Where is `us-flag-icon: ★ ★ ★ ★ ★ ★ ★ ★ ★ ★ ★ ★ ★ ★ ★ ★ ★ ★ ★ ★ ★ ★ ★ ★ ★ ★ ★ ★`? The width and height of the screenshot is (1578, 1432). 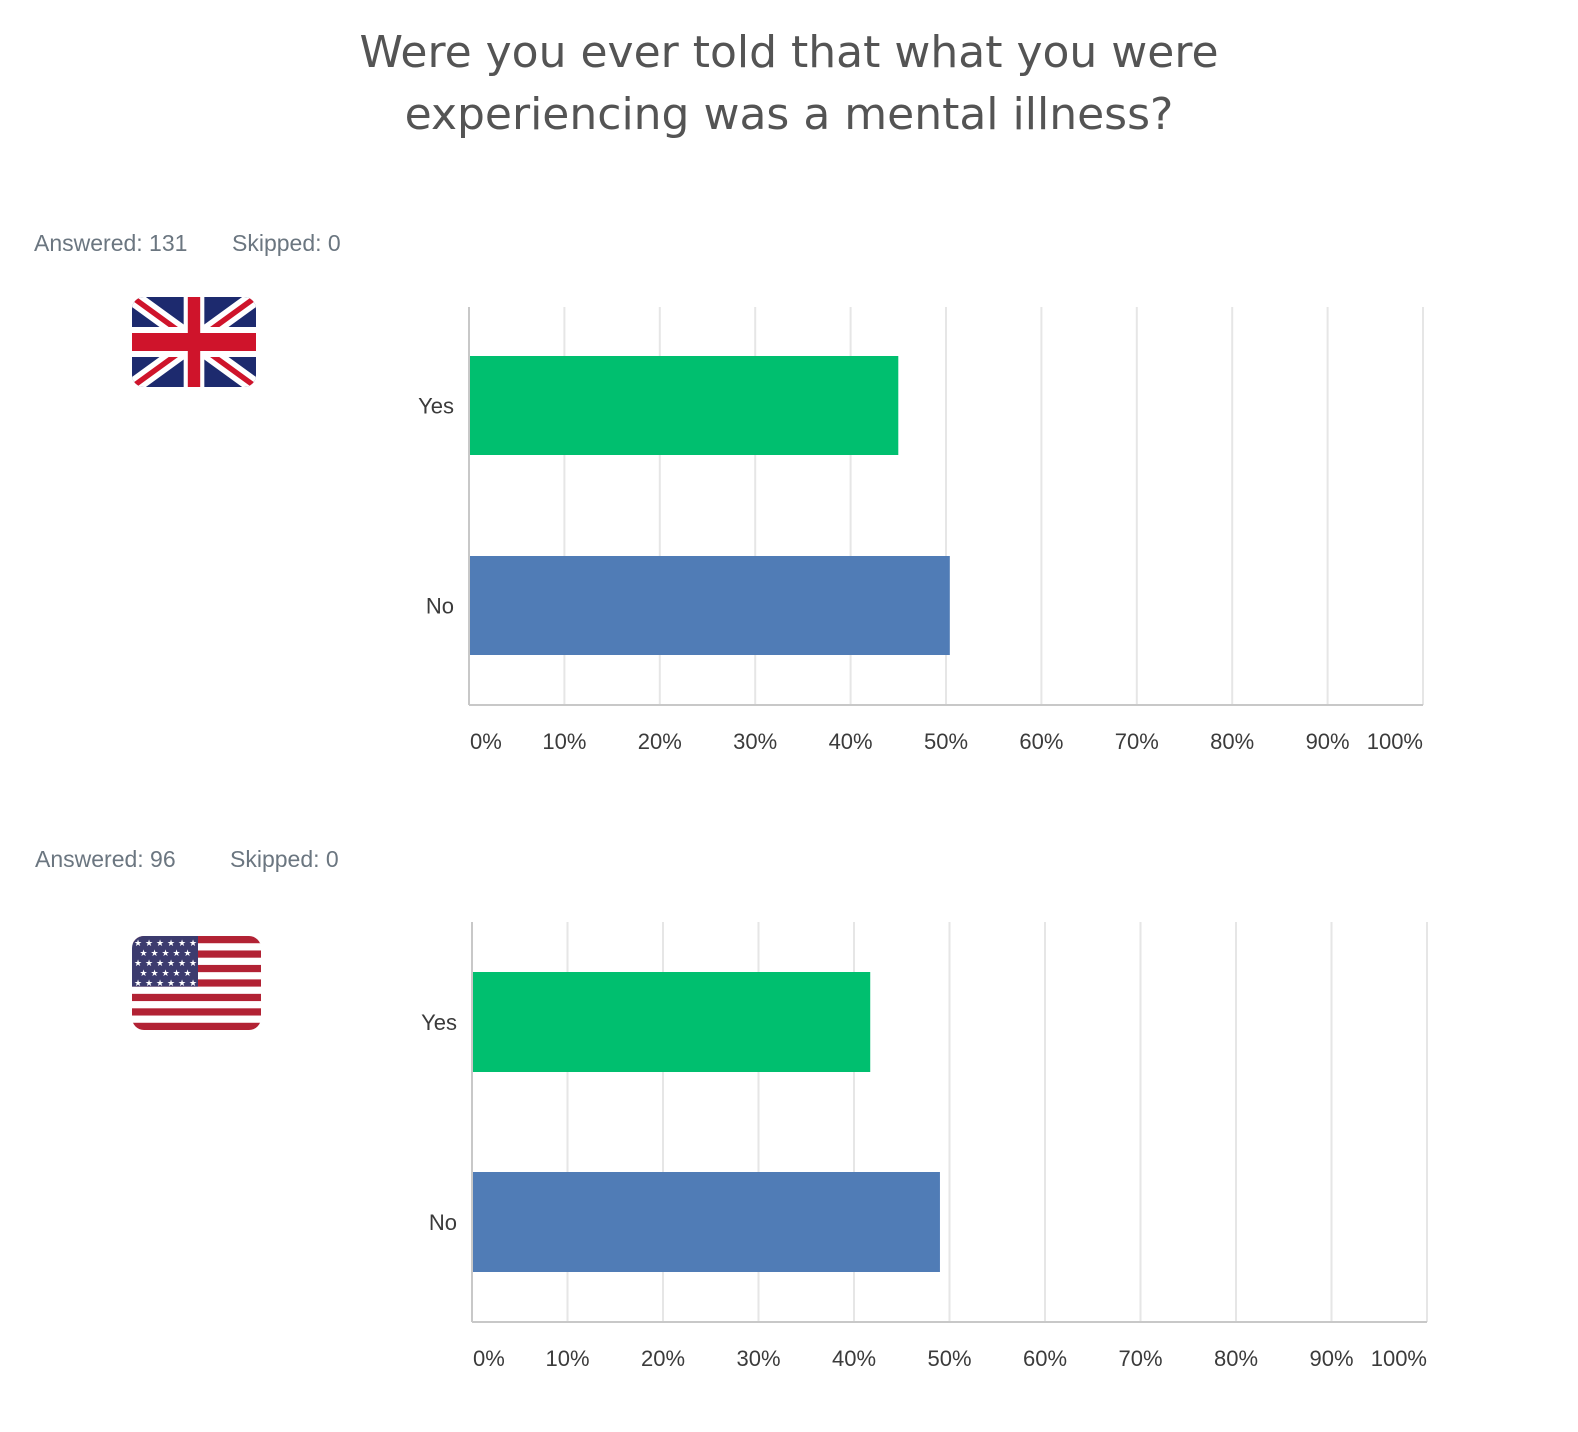
us-flag-icon: ★ ★ ★ ★ ★ ★ ★ ★ ★ ★ ★ ★ ★ ★ ★ ★ ★ ★ ★ ★ ★ ★ ★ ★ ★ ★ ★ ★ is located at coordinates (196, 983).